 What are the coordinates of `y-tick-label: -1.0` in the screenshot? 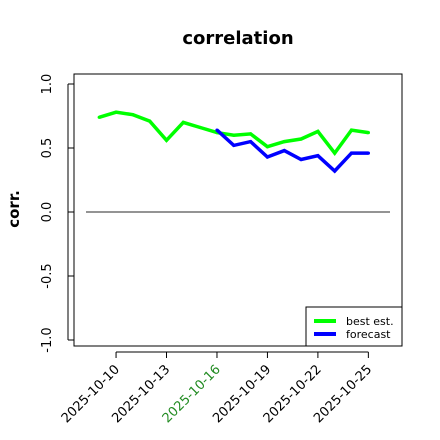 It's located at (47, 339).